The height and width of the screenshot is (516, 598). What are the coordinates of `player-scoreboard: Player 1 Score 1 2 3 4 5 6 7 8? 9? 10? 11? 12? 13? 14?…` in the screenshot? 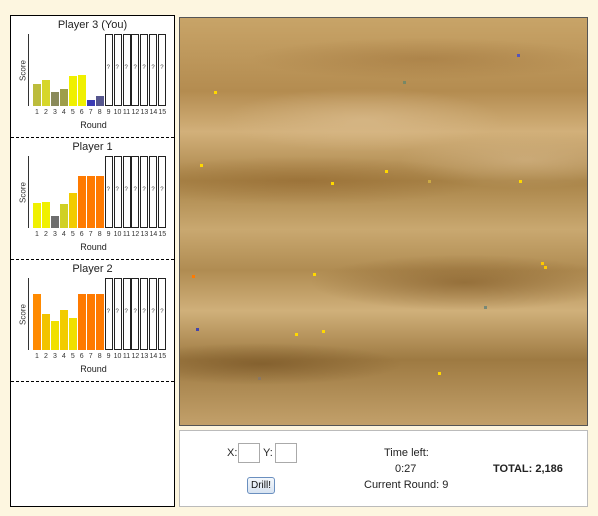 It's located at (92, 199).